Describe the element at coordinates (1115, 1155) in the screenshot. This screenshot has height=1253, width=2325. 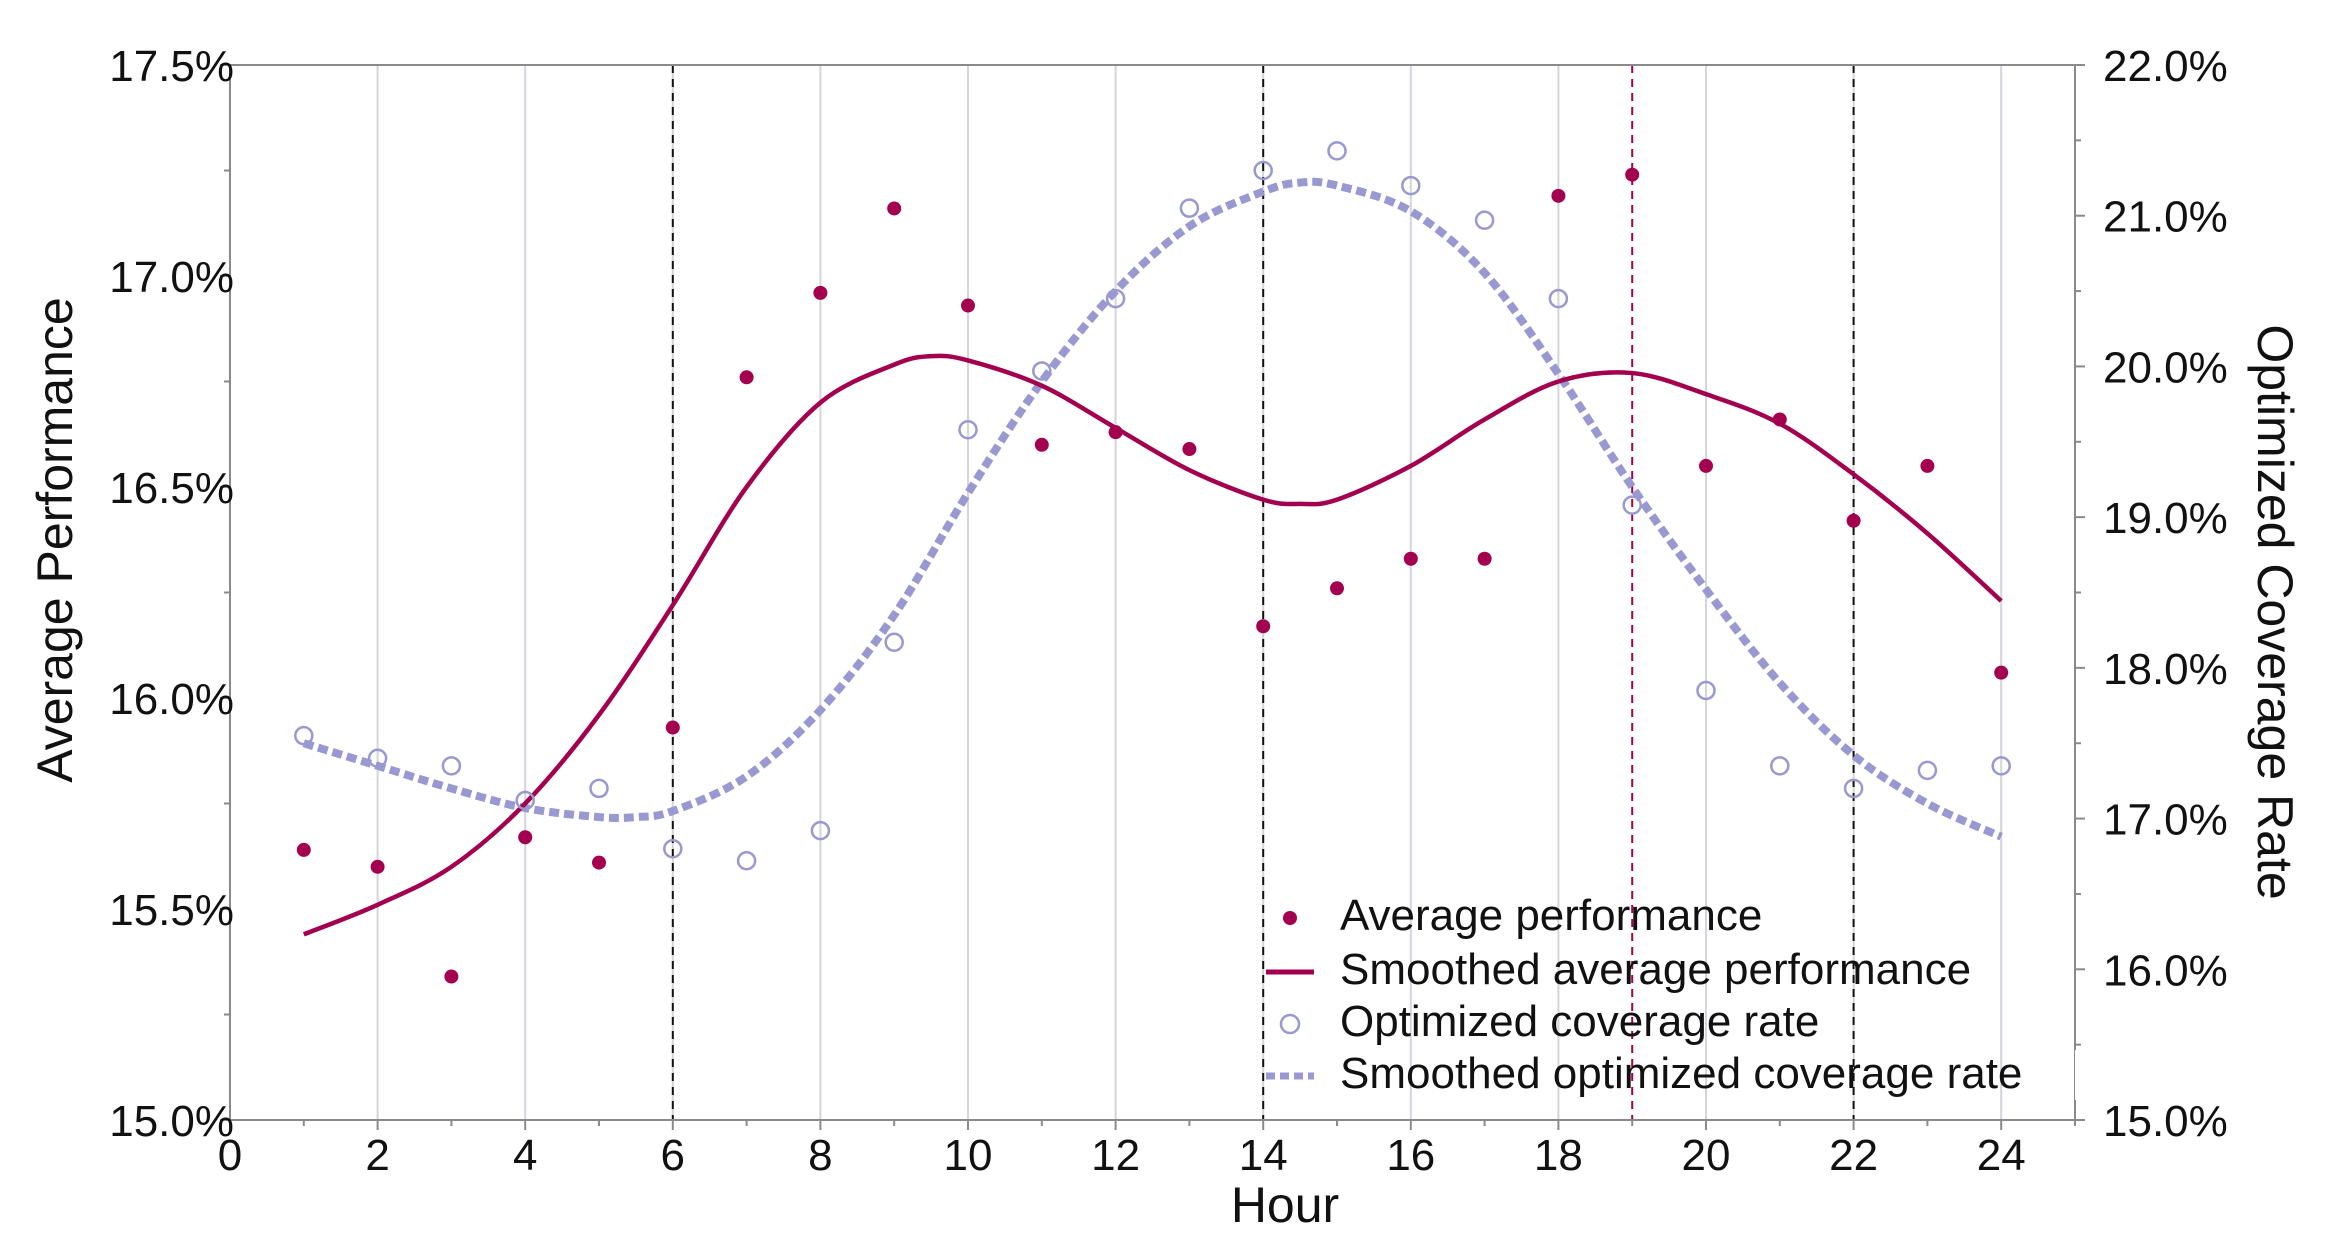
I see `x-tick-label: 12` at that location.